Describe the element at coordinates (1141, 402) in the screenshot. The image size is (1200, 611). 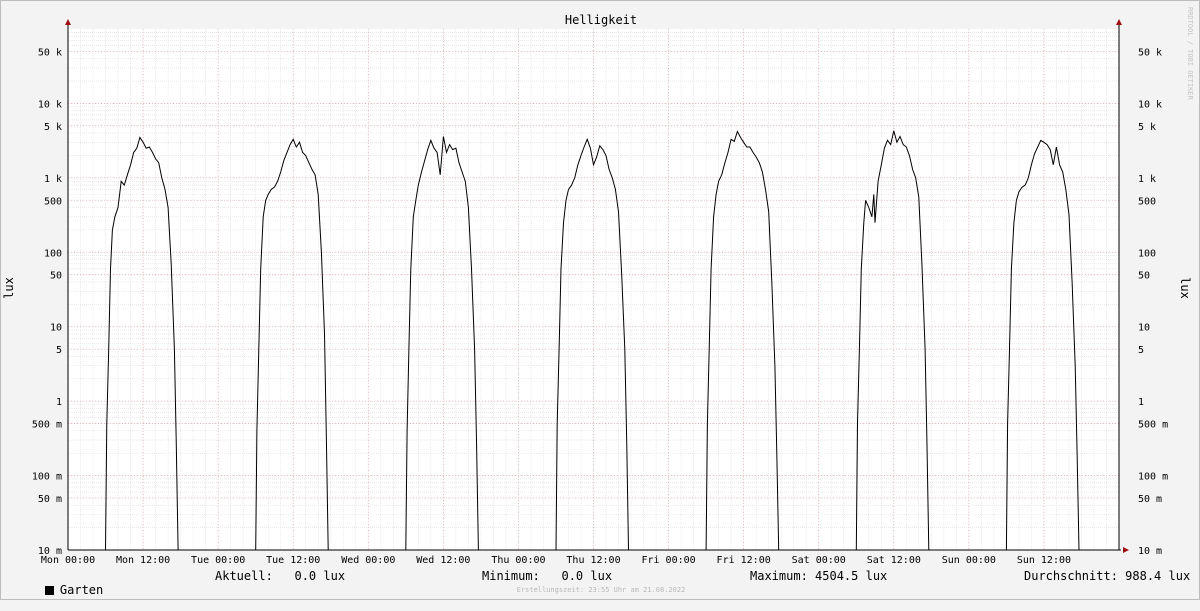
I see `y-tick-label-right: 1` at that location.